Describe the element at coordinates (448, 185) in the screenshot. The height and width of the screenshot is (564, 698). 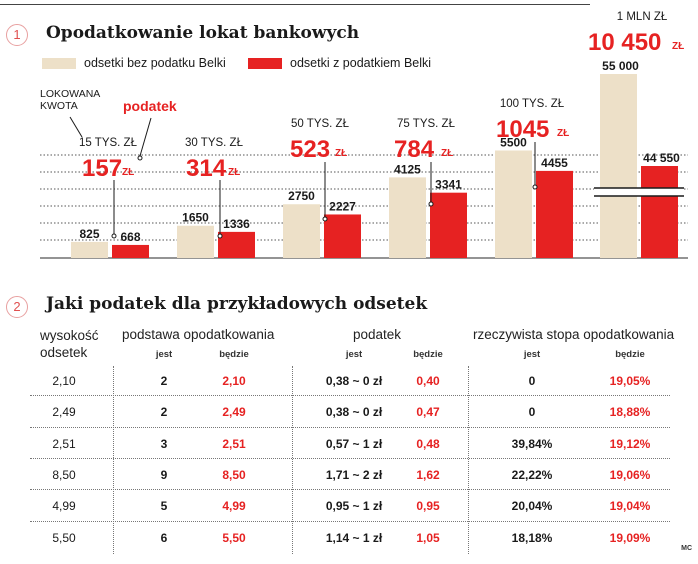
I see `data-label-taxed: 3341` at that location.